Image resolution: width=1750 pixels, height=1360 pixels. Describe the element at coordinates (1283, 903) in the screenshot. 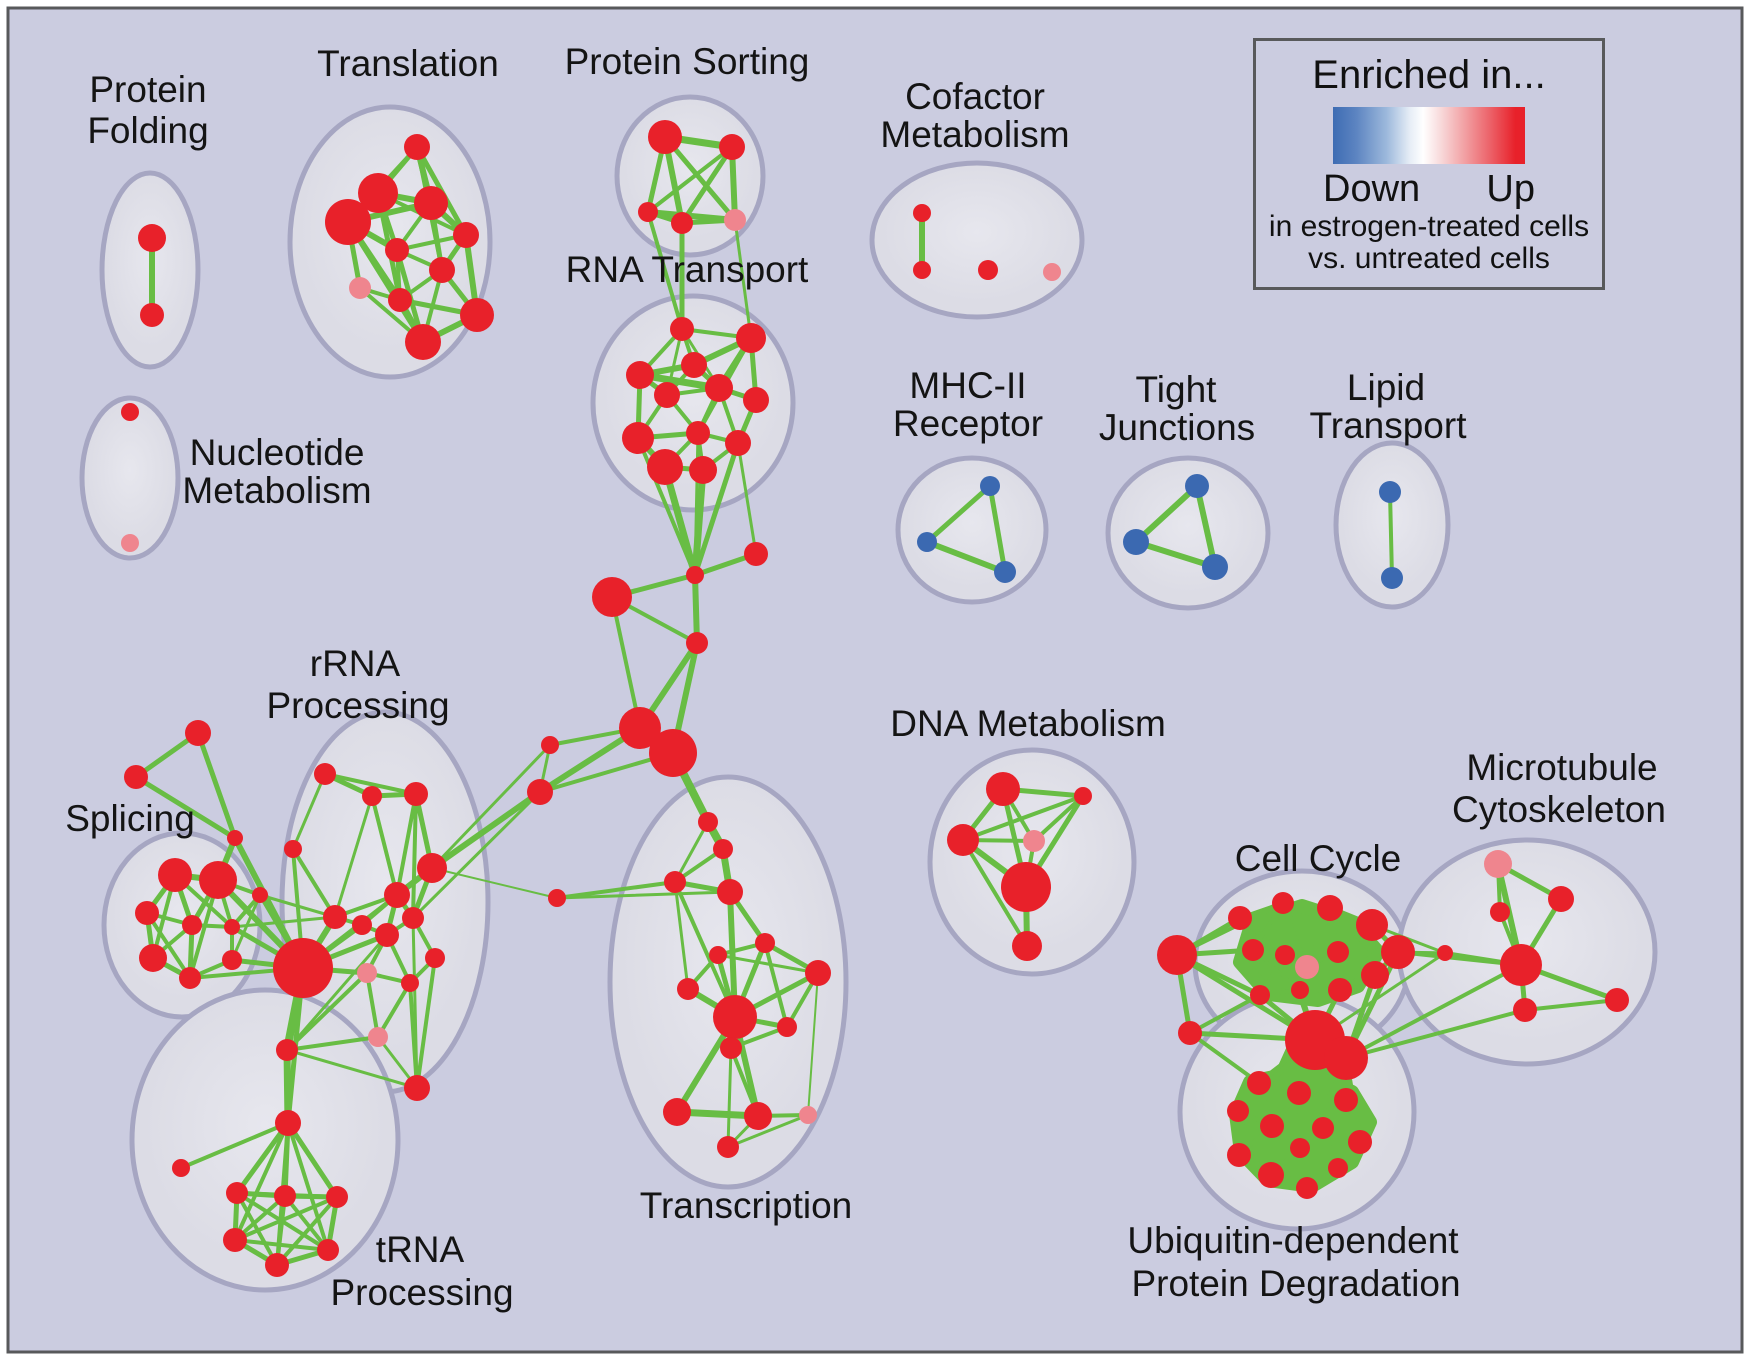

I see `network-node-cc2` at that location.